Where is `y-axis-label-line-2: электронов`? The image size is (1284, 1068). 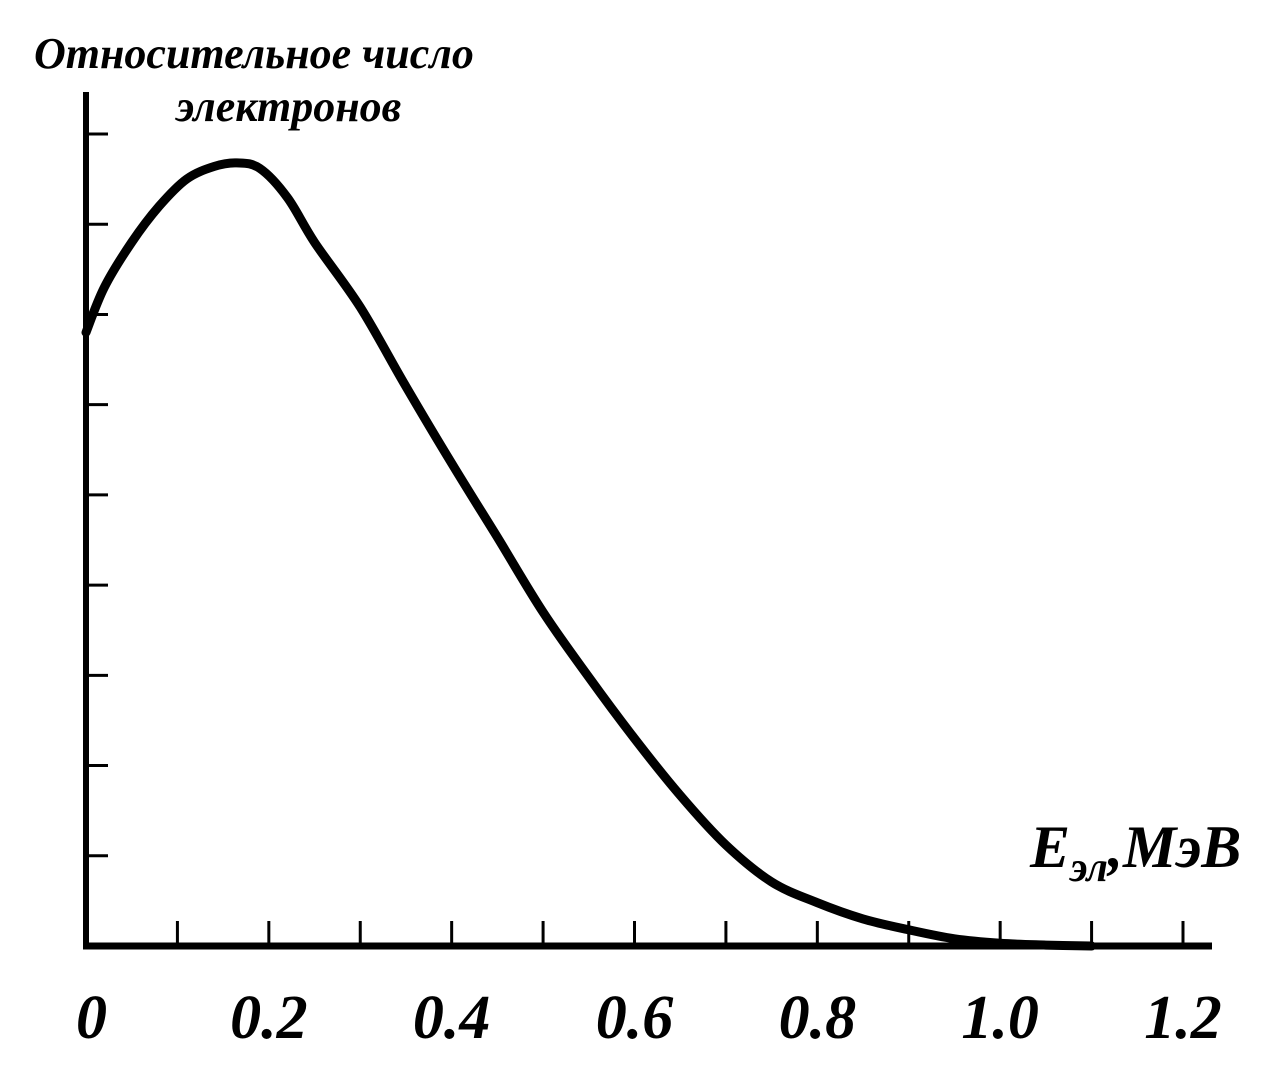 y-axis-label-line-2: электронов is located at coordinates (287, 106).